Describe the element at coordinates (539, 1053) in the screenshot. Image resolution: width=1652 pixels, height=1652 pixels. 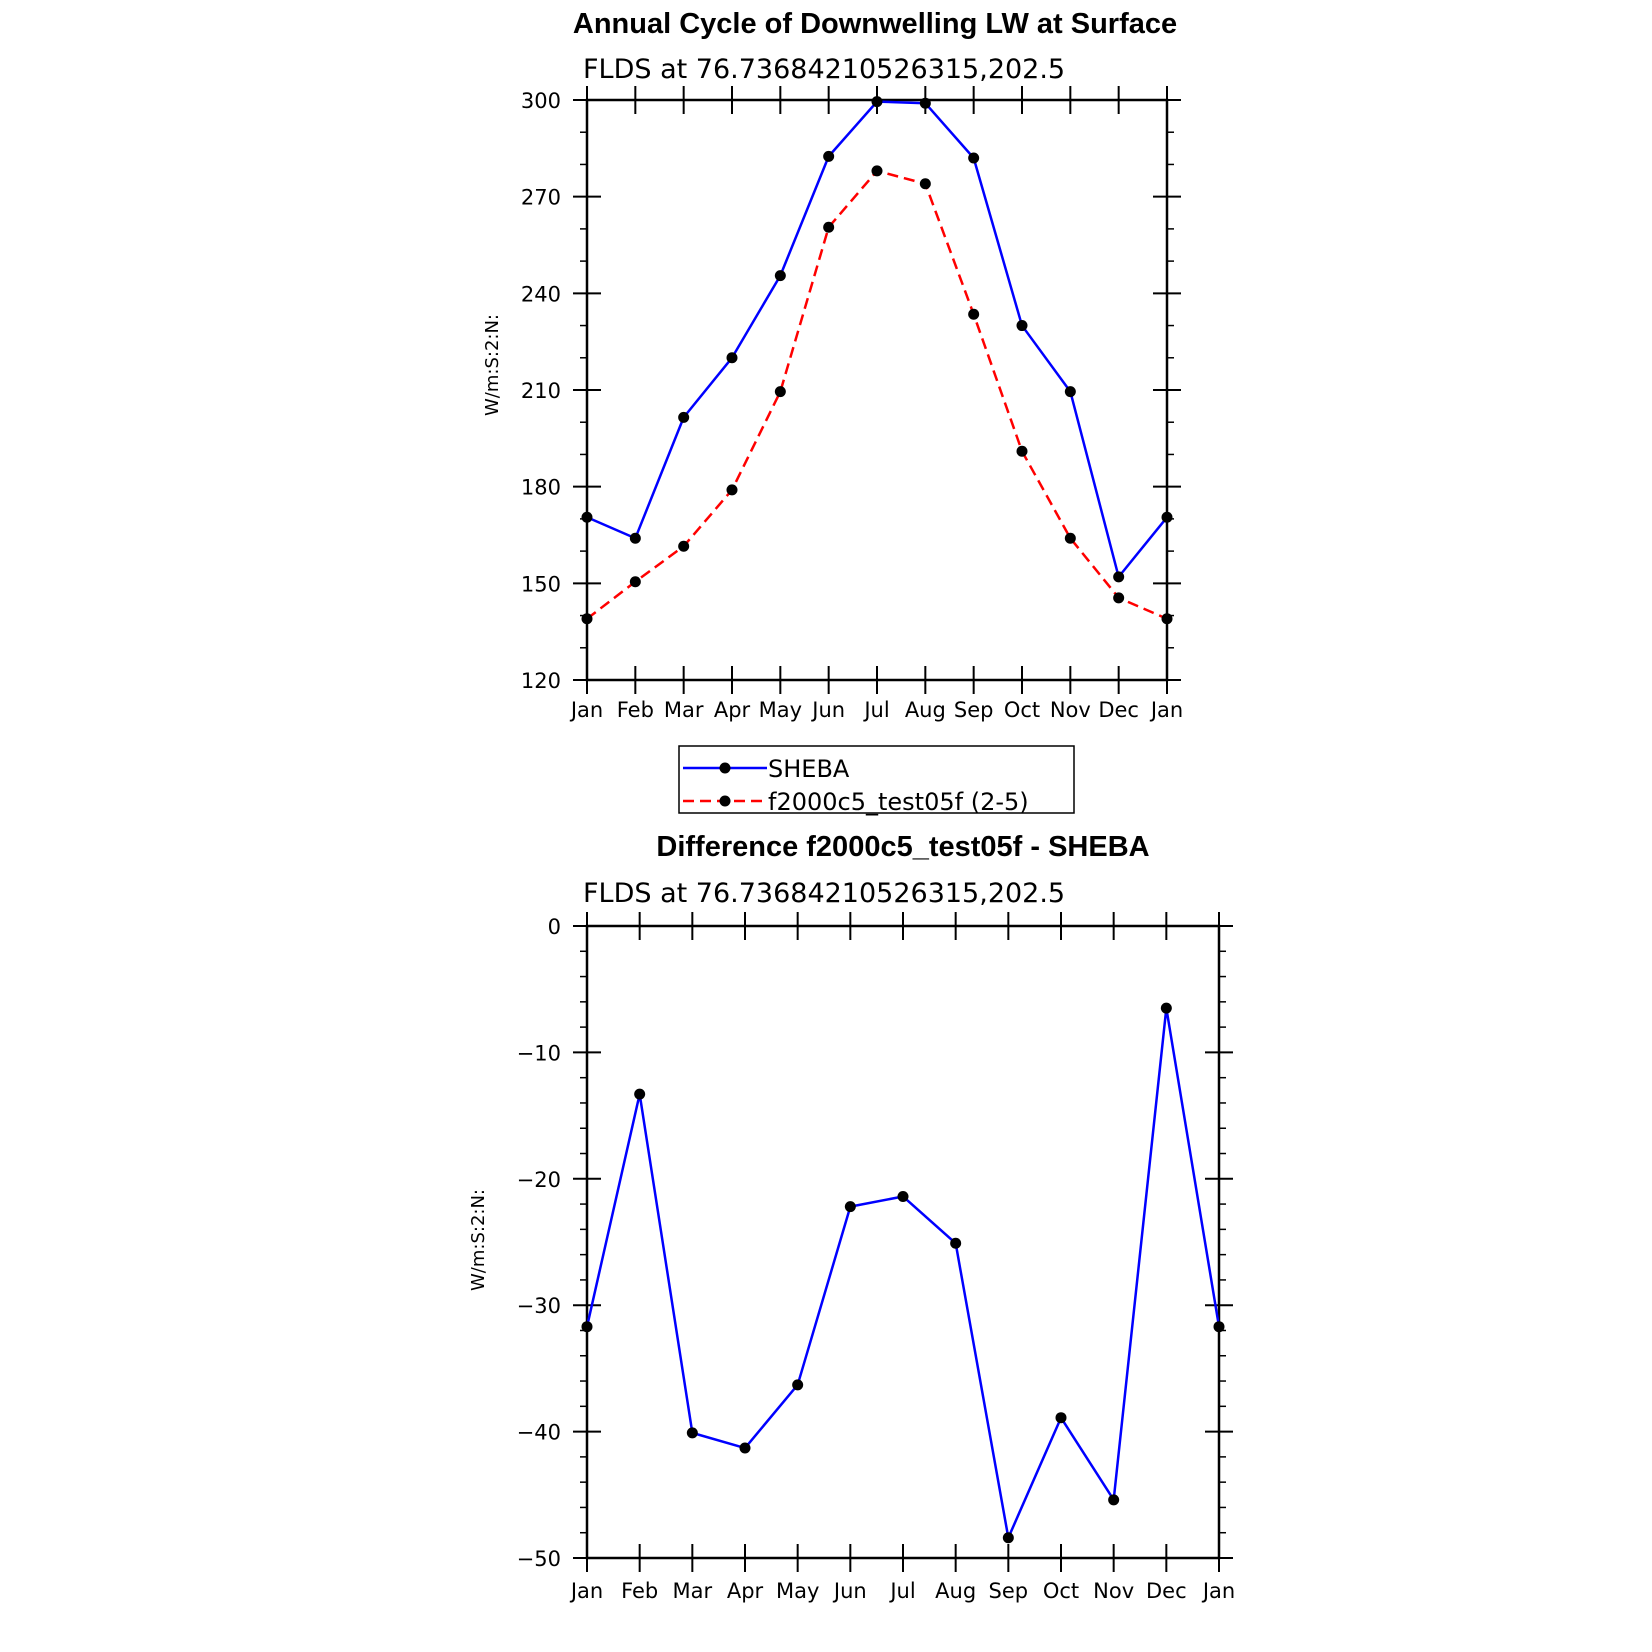
I see `y-tick-label: −10` at that location.